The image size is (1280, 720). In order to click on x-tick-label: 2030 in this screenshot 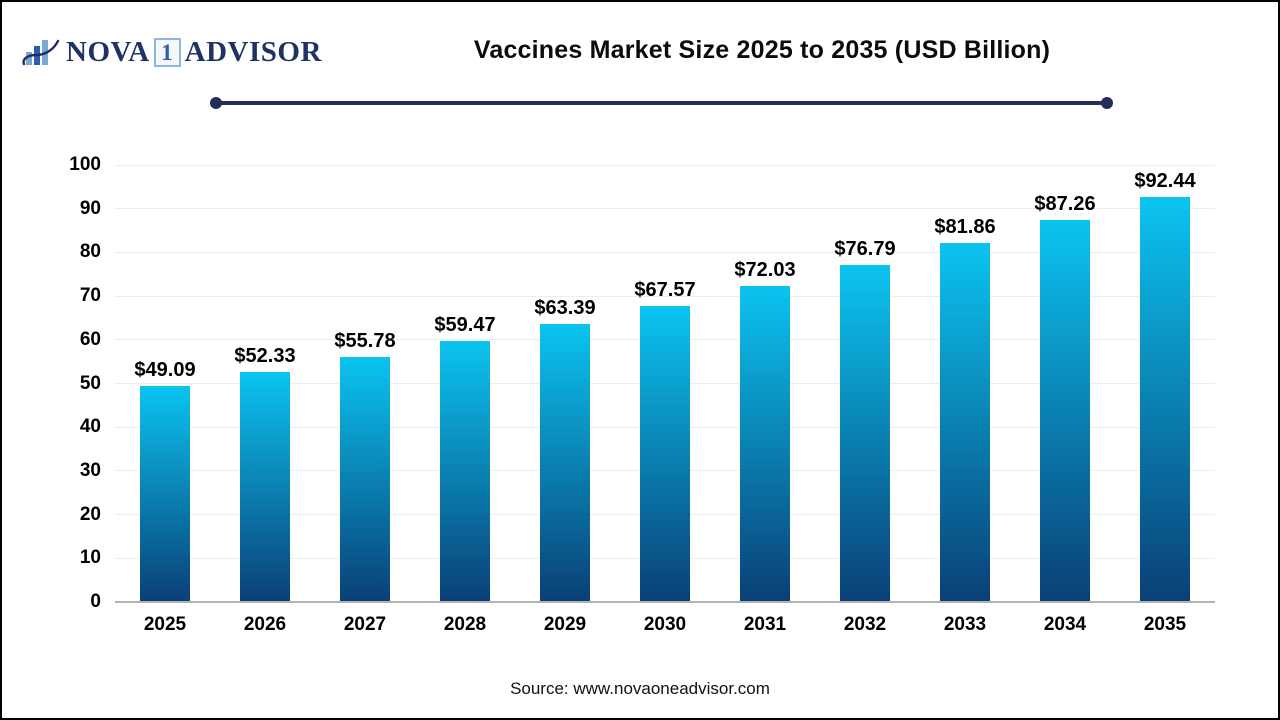, I will do `click(665, 624)`.